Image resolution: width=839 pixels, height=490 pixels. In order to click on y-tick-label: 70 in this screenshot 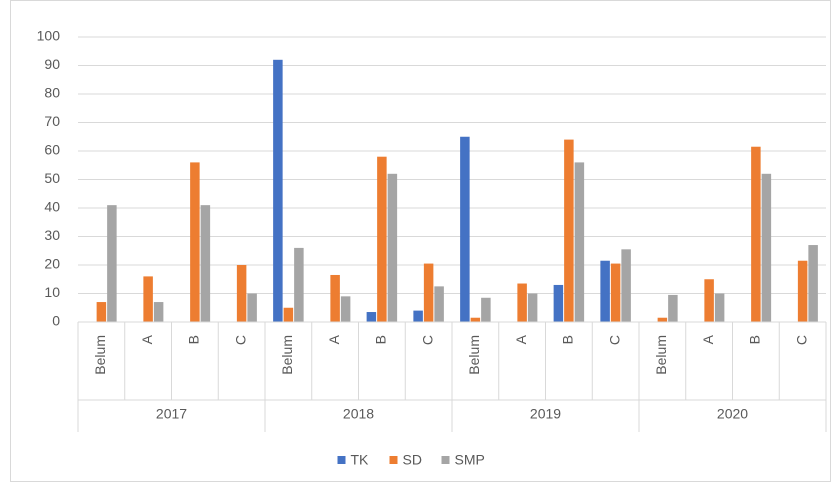, I will do `click(52, 121)`.